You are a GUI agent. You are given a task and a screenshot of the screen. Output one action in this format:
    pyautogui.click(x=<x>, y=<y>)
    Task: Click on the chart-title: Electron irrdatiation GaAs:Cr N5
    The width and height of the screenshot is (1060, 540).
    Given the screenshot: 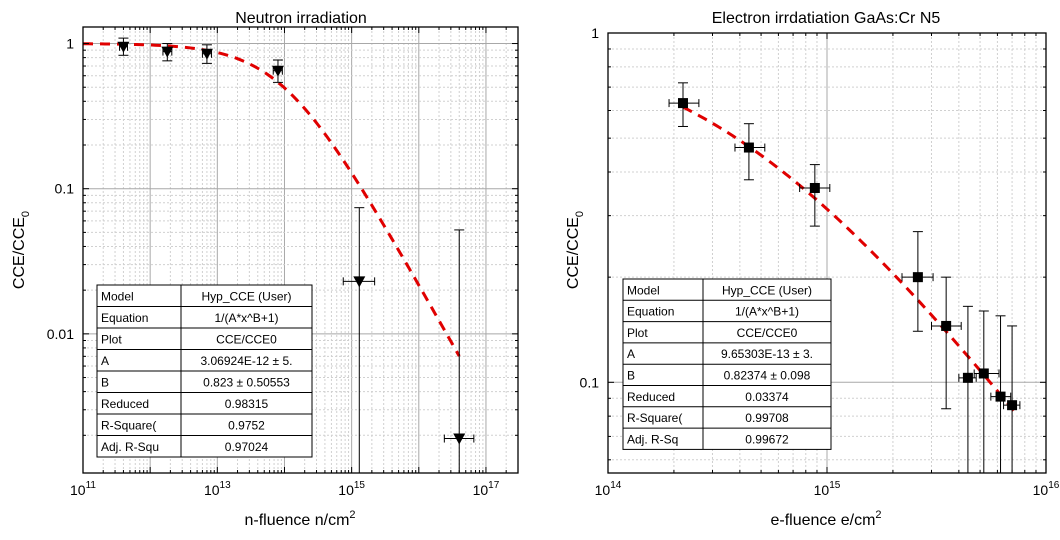 What is the action you would take?
    pyautogui.click(x=826, y=18)
    